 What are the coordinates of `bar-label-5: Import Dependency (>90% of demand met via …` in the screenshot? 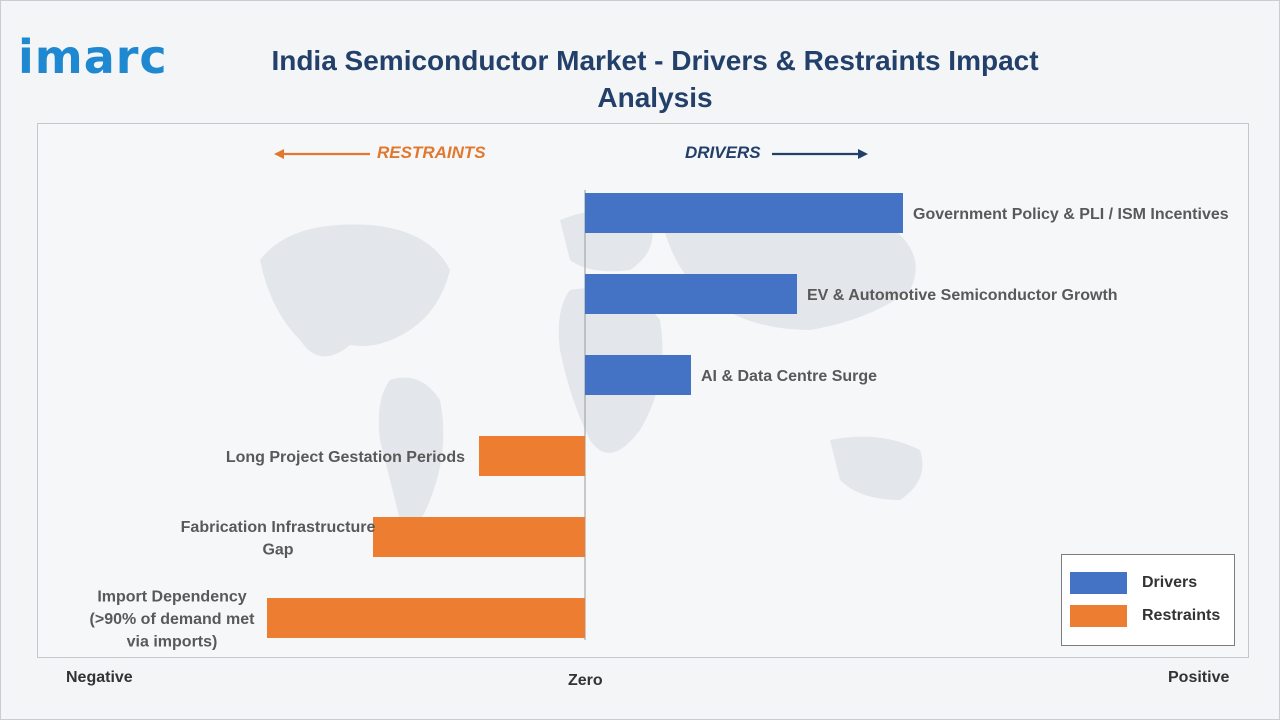 It's located at (173, 620).